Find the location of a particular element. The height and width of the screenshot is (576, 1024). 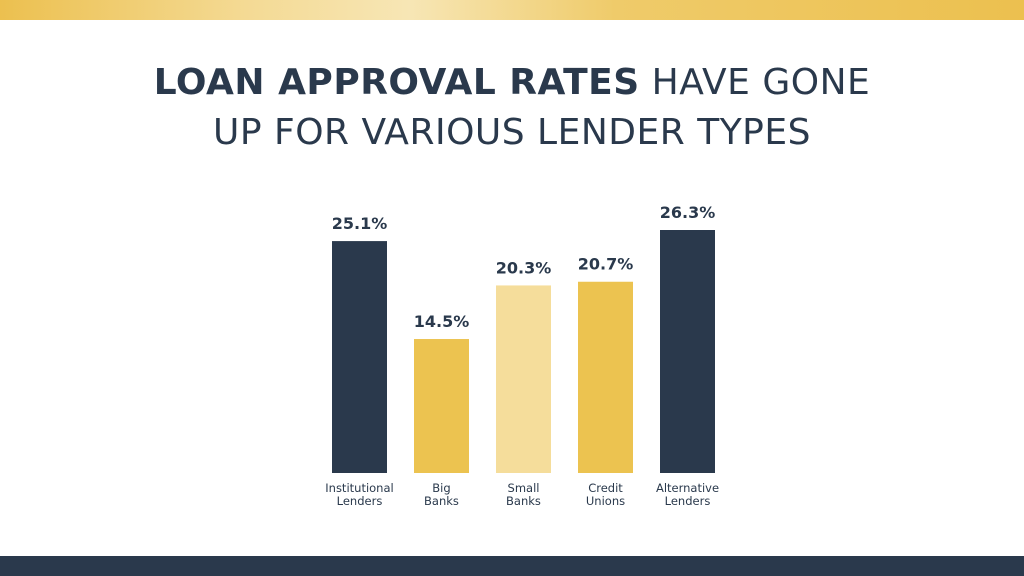

value-label-2: 20.3% is located at coordinates (524, 267).